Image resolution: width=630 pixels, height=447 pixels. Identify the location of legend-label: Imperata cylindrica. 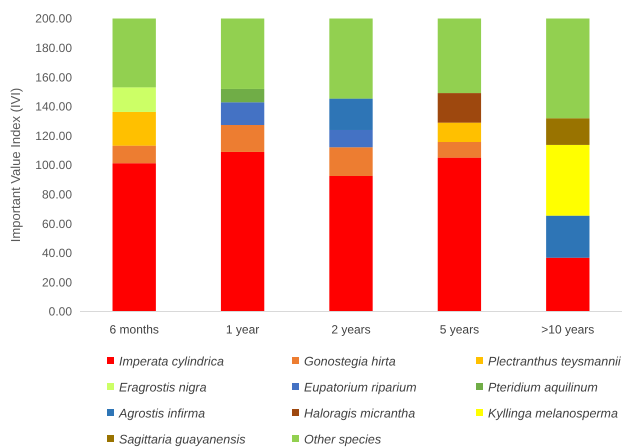
(171, 361).